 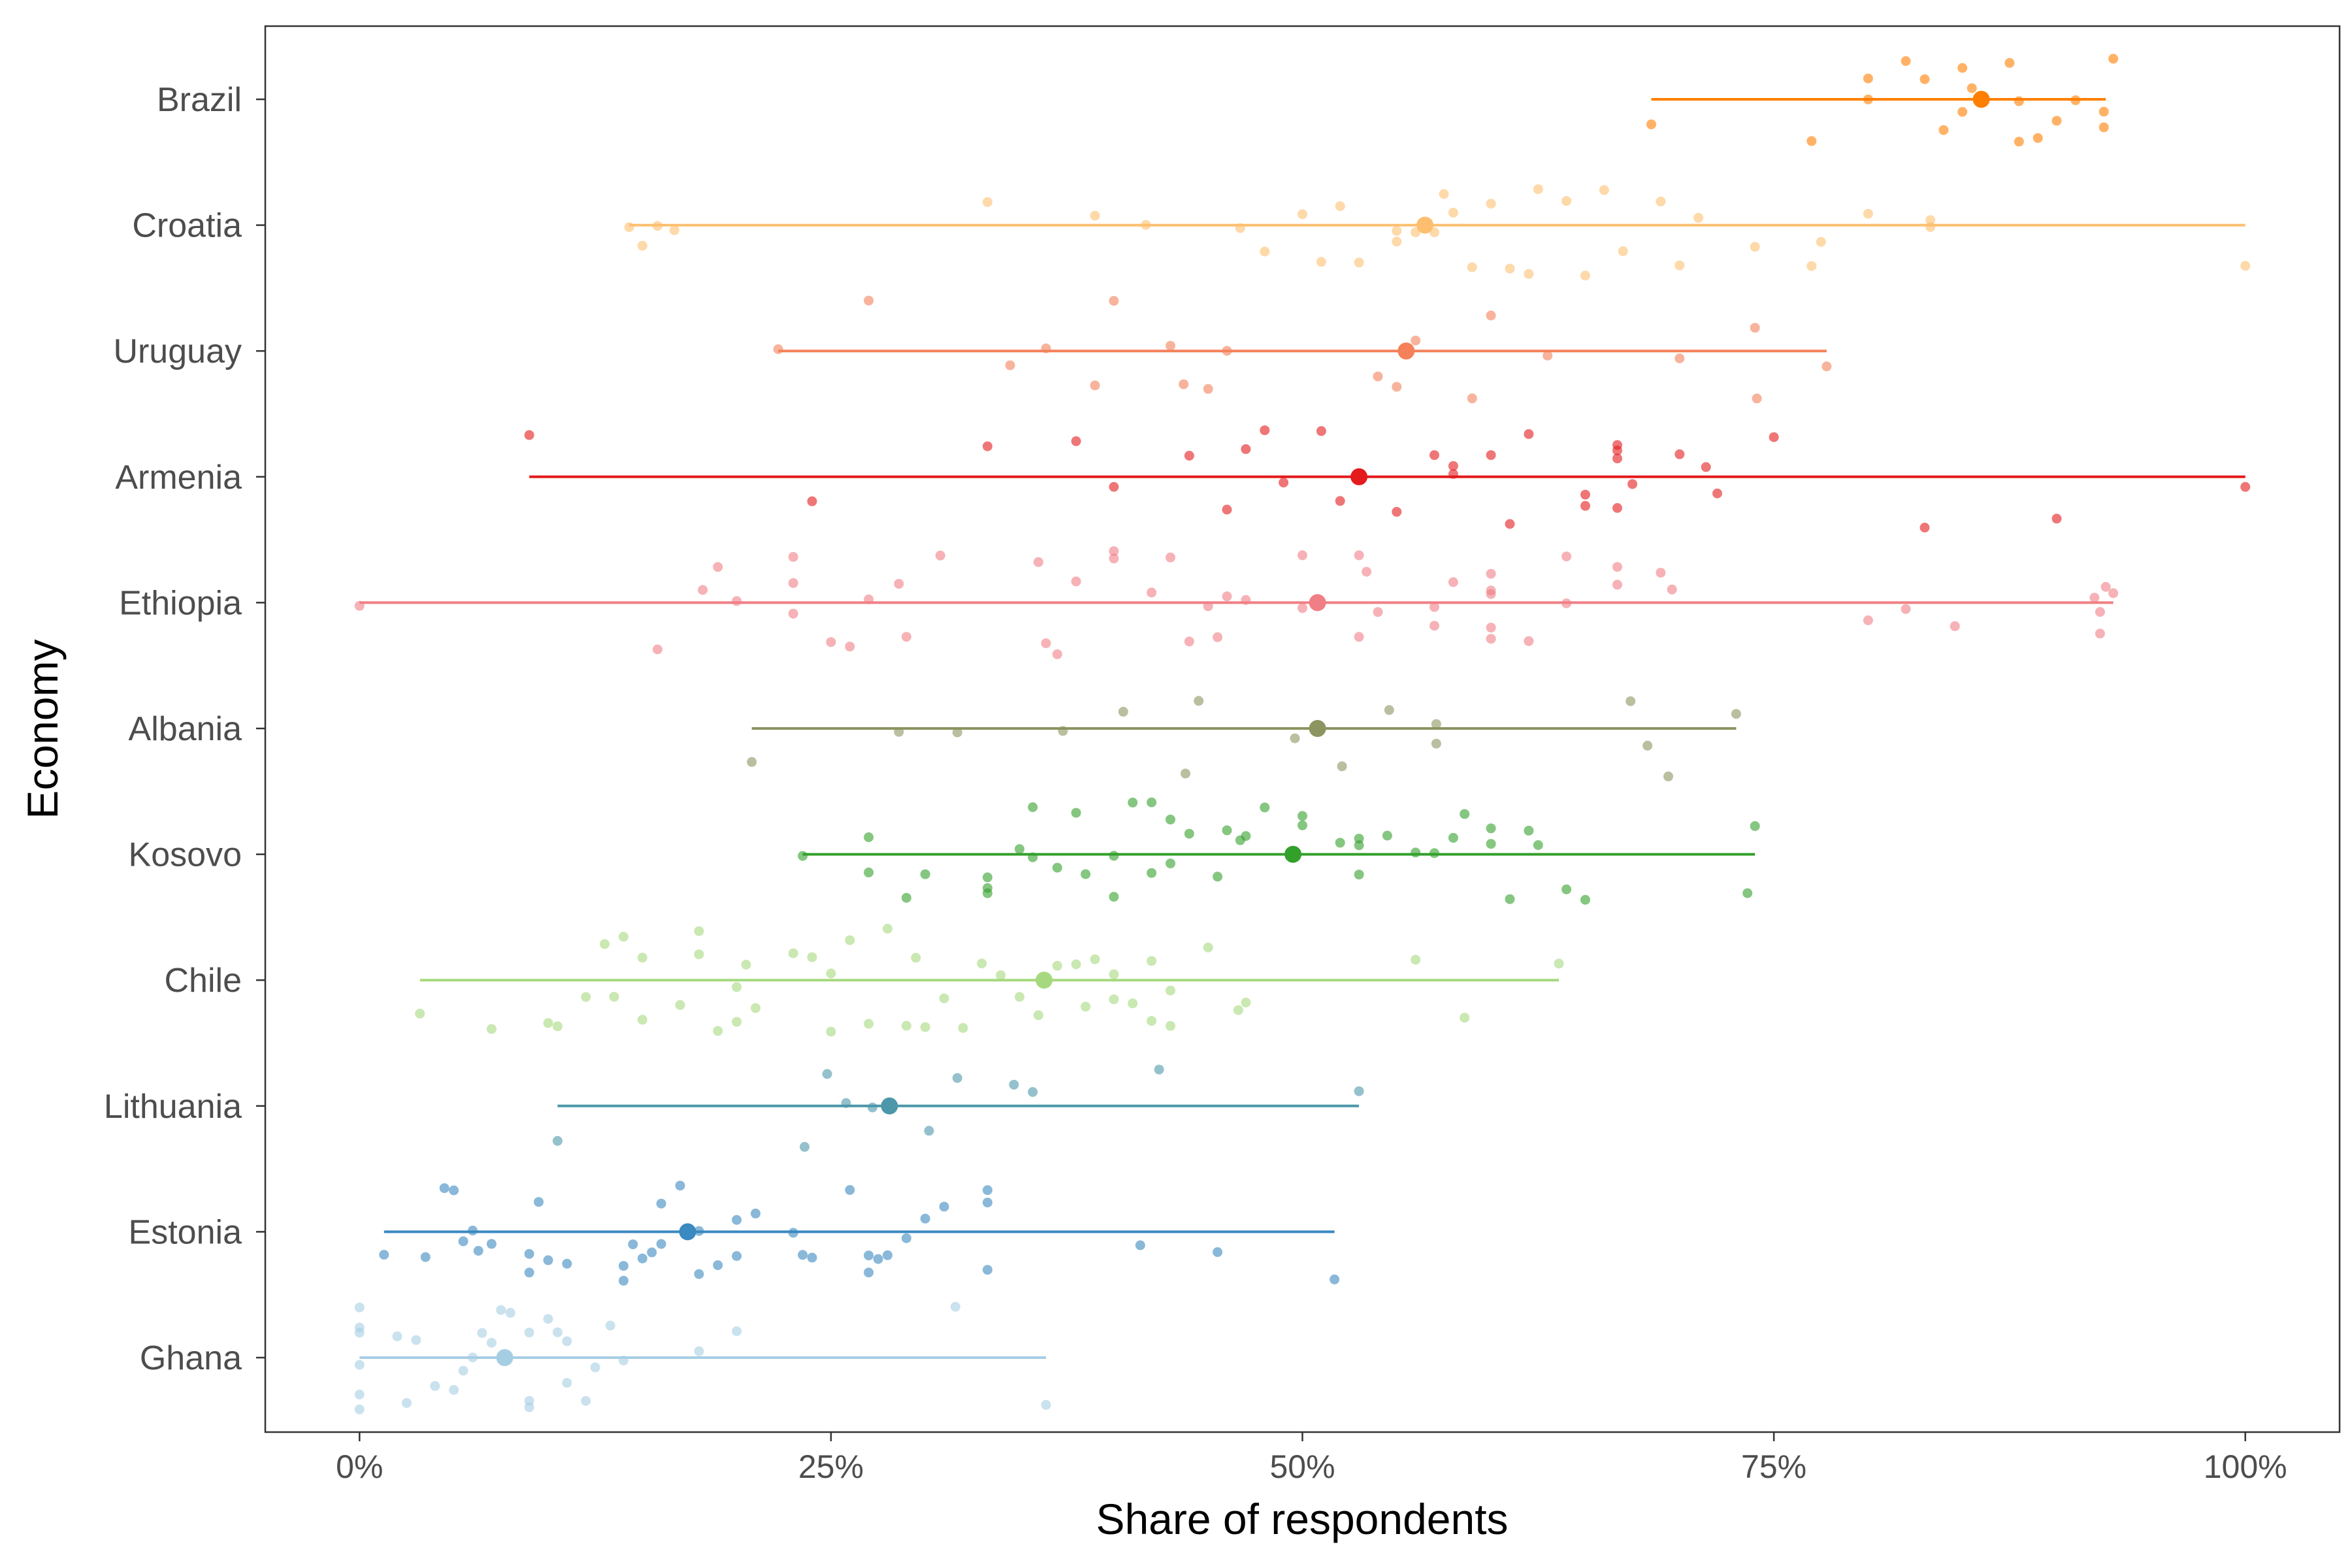 What do you see at coordinates (1387, 478) in the screenshot?
I see `series-armenia` at bounding box center [1387, 478].